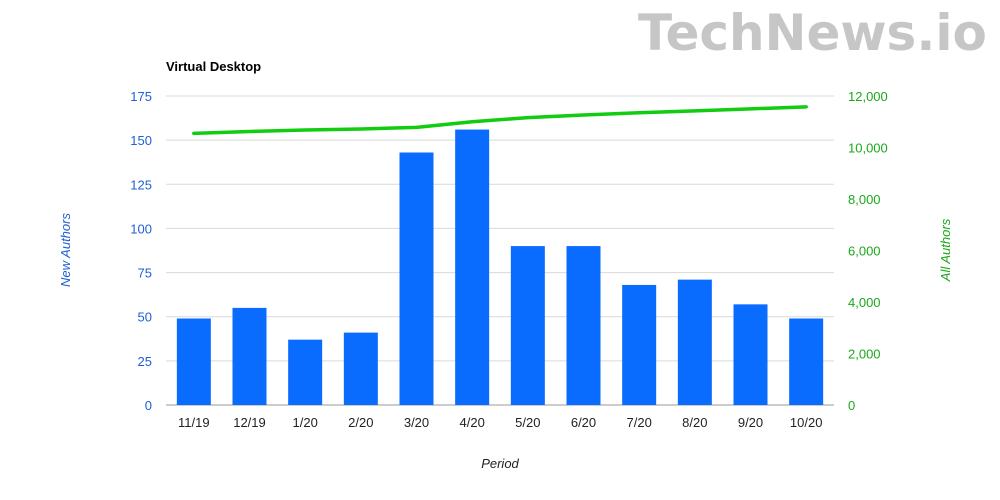 Image resolution: width=1000 pixels, height=500 pixels. I want to click on y-left-tick-label: 25, so click(145, 361).